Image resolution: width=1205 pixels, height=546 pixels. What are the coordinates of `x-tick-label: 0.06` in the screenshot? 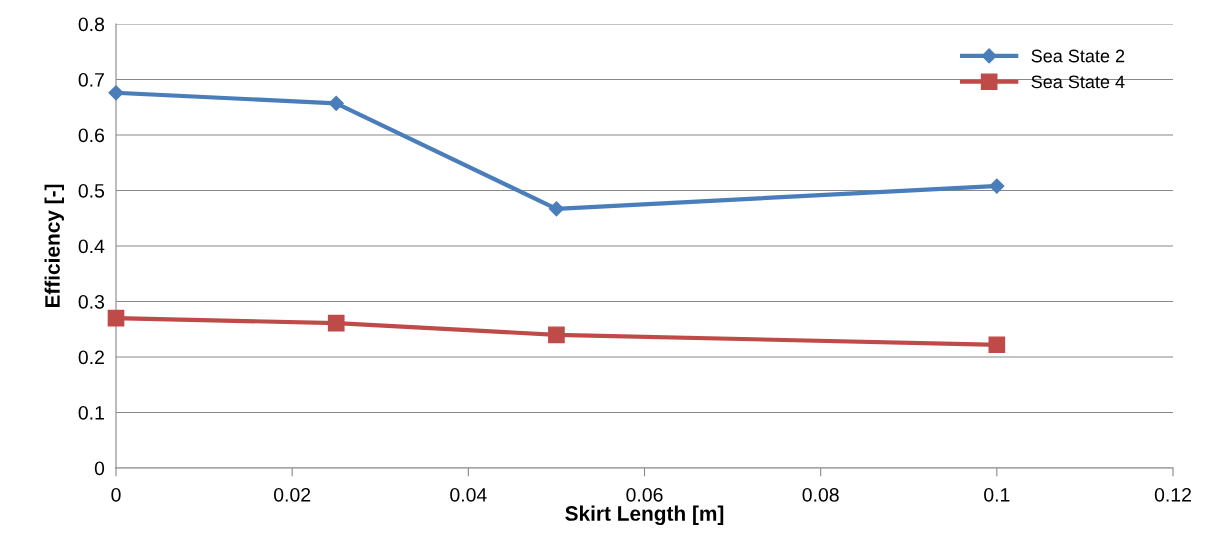 It's located at (644, 494).